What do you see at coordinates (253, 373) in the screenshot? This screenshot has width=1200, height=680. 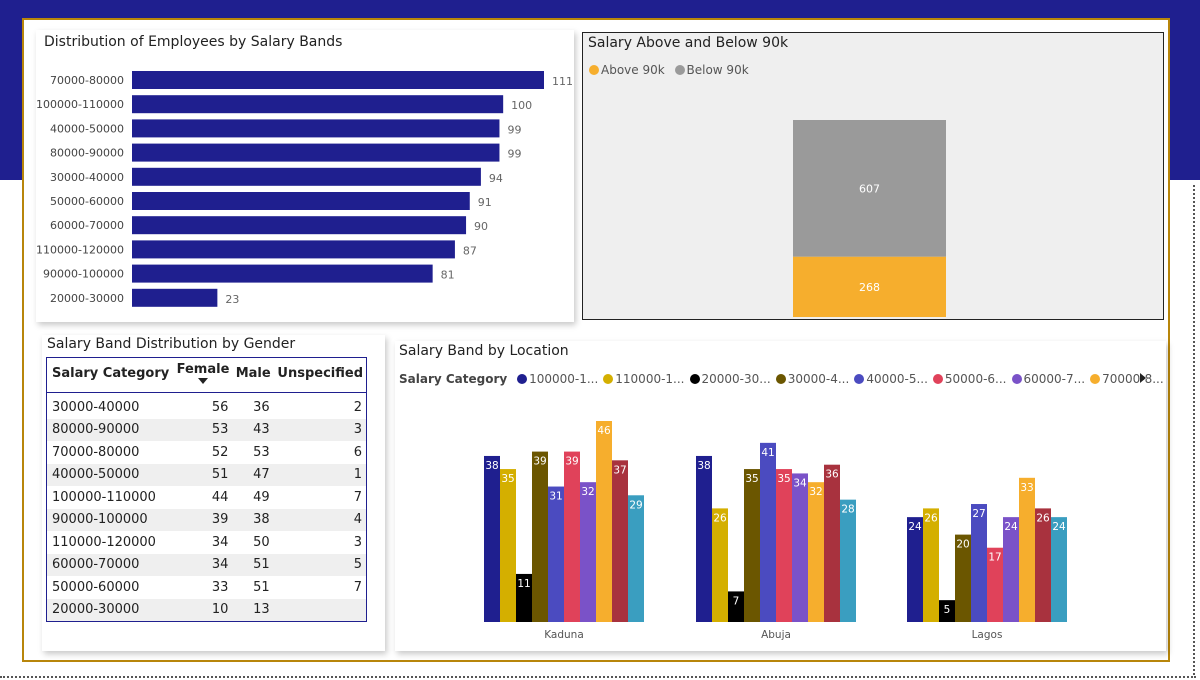 I see `column-header-male: Male` at bounding box center [253, 373].